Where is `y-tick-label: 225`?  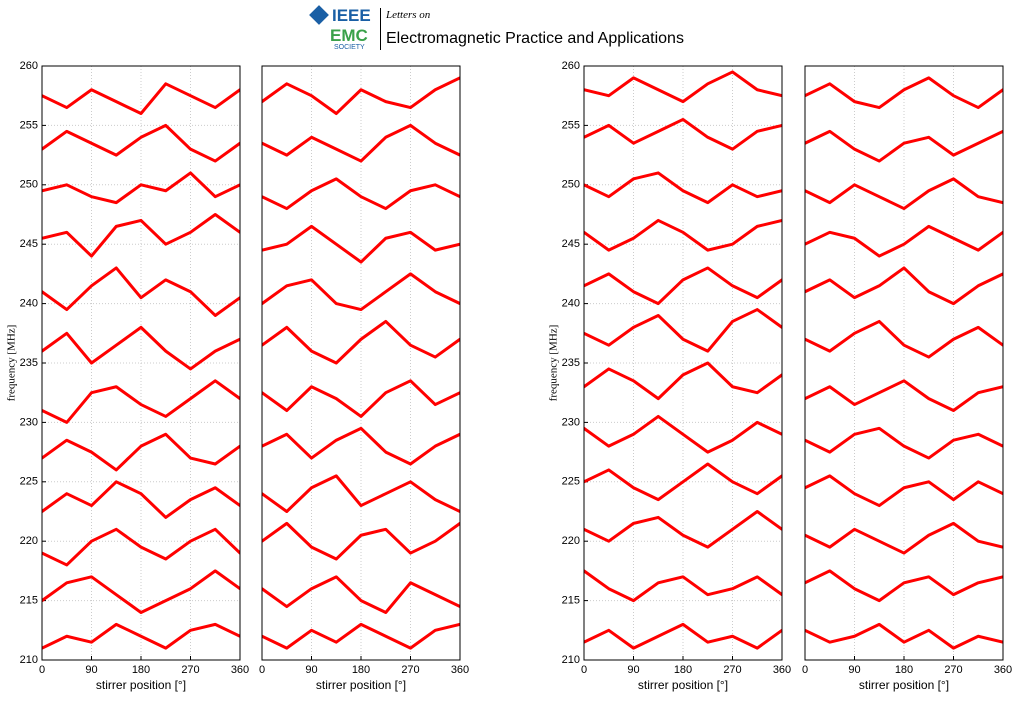 y-tick-label: 225 is located at coordinates (29, 482).